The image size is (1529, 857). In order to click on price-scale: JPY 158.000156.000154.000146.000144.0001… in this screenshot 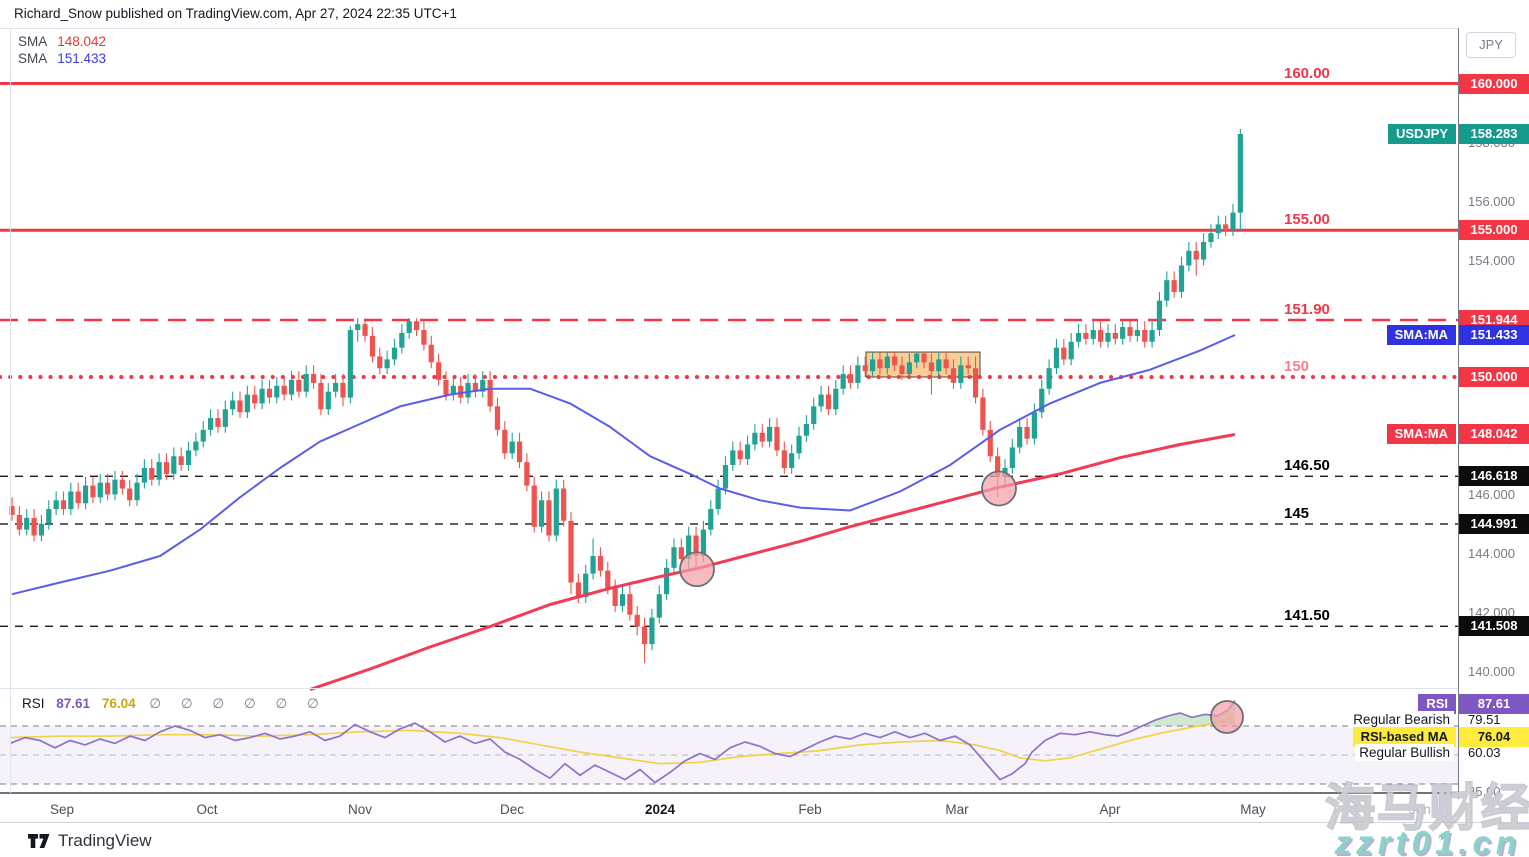, I will do `click(1493, 425)`.